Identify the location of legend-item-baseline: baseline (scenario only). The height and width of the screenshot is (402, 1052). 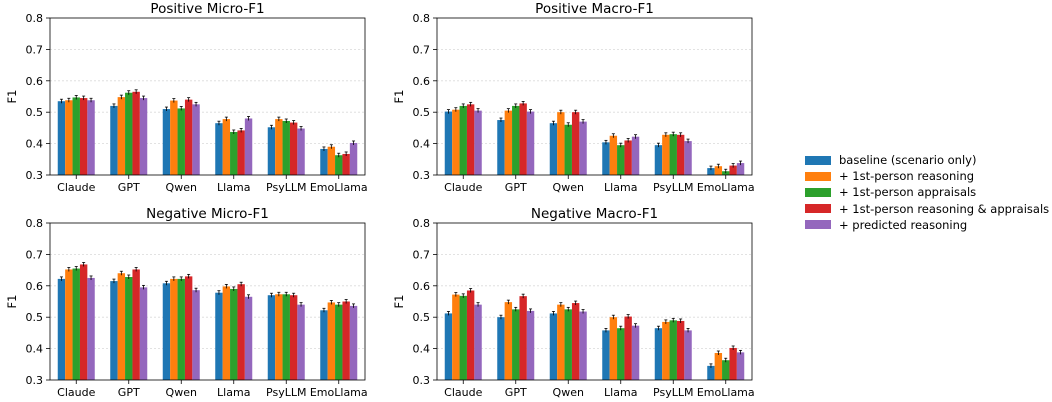
(927, 160).